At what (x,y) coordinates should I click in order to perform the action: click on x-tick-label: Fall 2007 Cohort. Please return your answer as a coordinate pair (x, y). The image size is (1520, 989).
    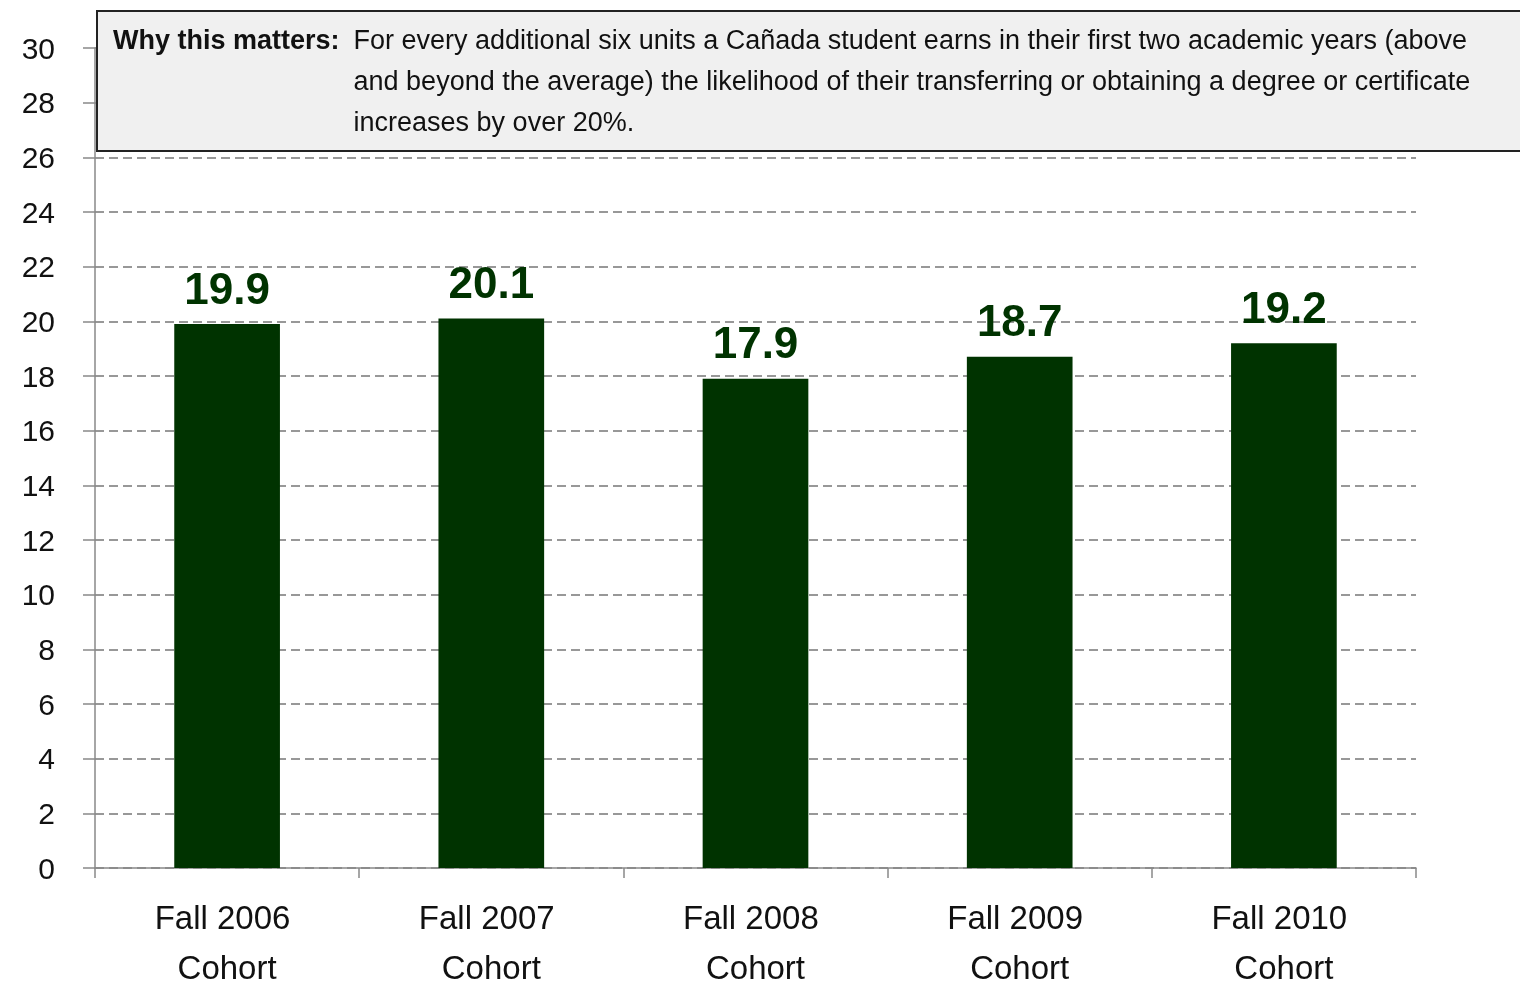
    Looking at the image, I should click on (491, 942).